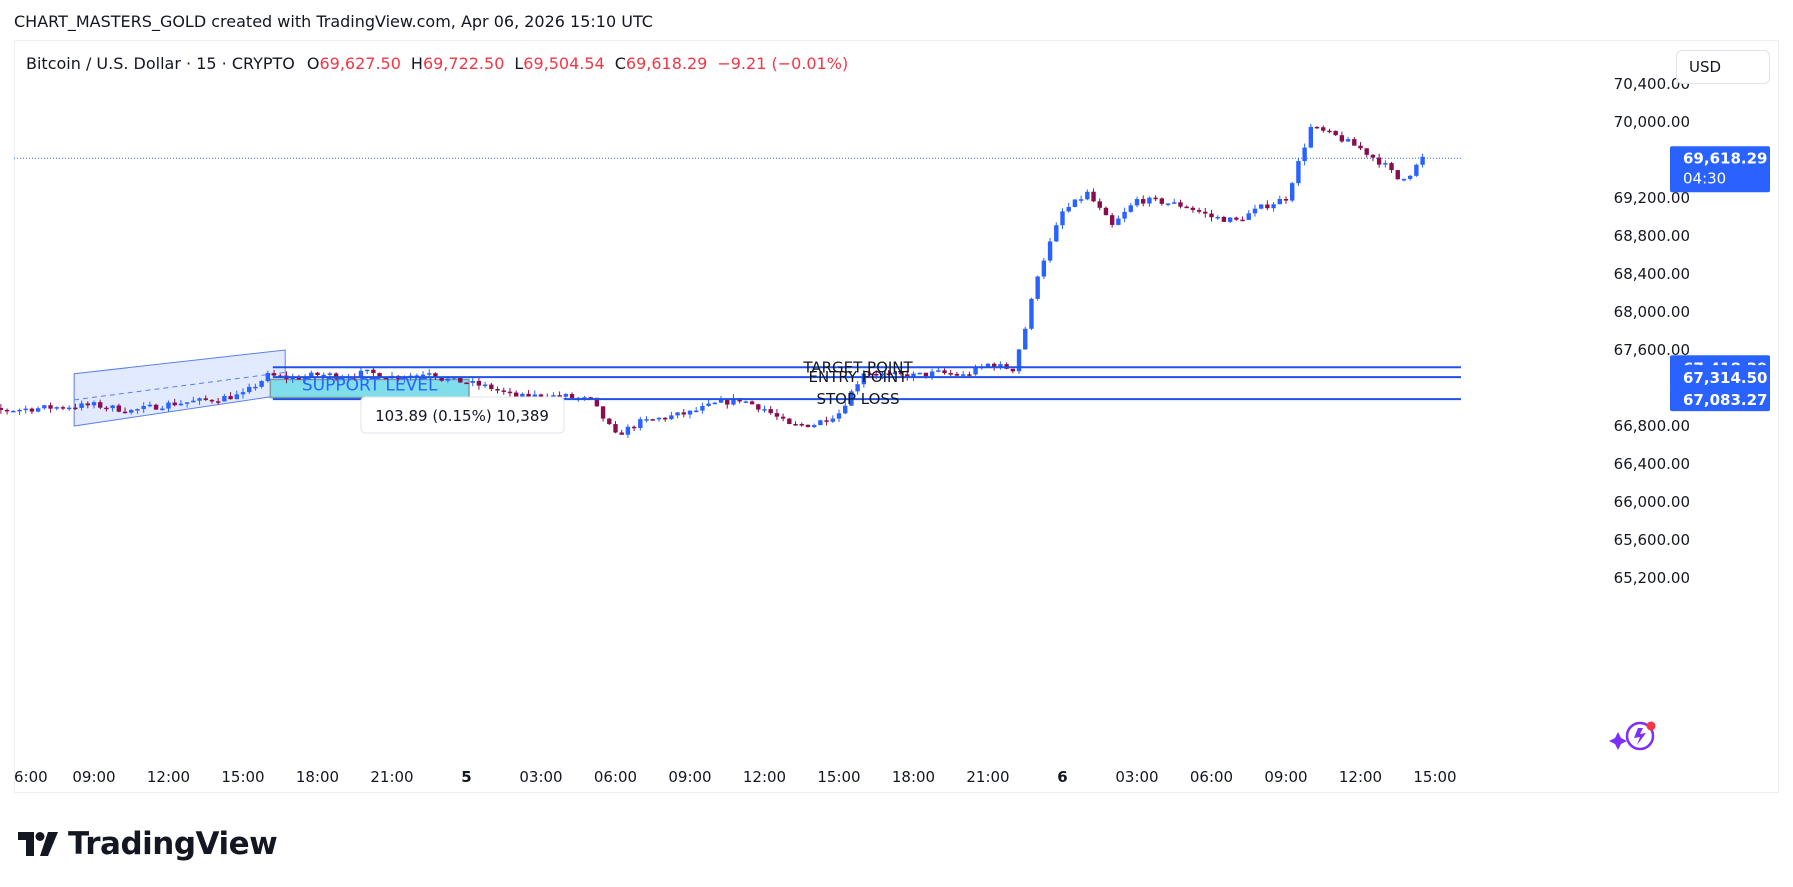 The width and height of the screenshot is (1793, 887). I want to click on close-label: C, so click(620, 63).